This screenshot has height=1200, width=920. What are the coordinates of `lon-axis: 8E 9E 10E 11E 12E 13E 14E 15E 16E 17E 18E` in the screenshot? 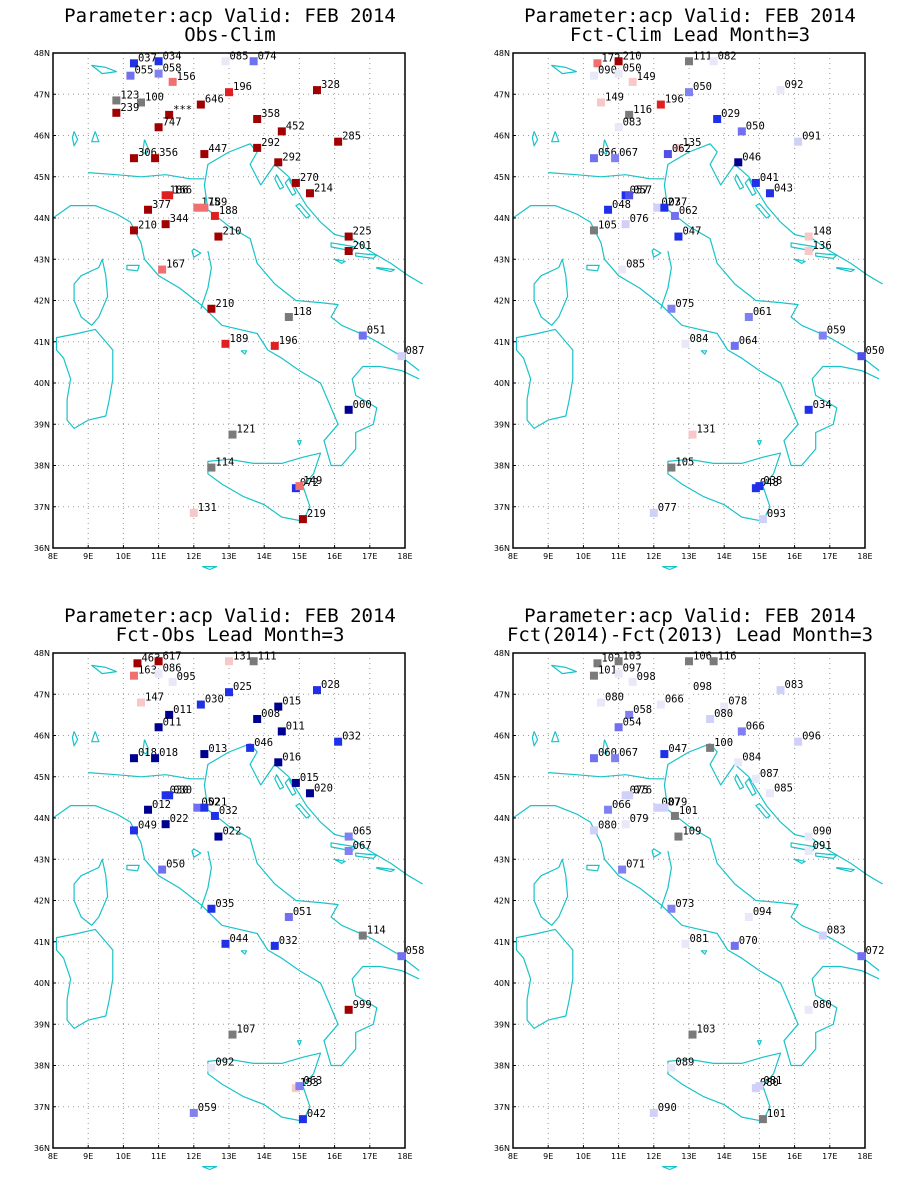 It's located at (230, 553).